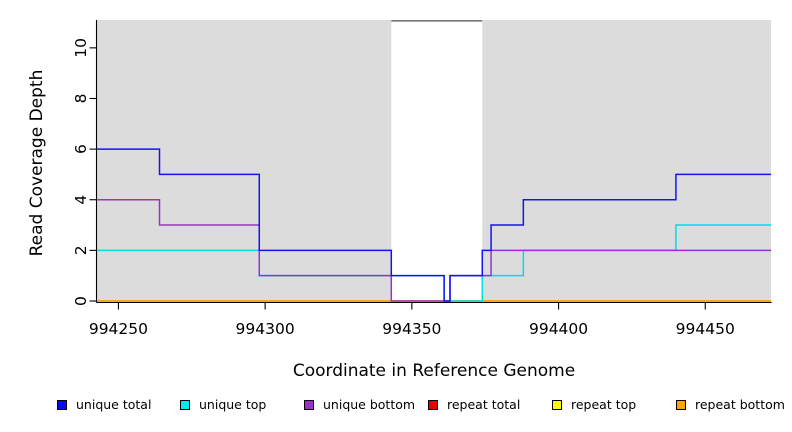 Image resolution: width=792 pixels, height=432 pixels. Describe the element at coordinates (411, 329) in the screenshot. I see `x-tick-label: 994350` at that location.